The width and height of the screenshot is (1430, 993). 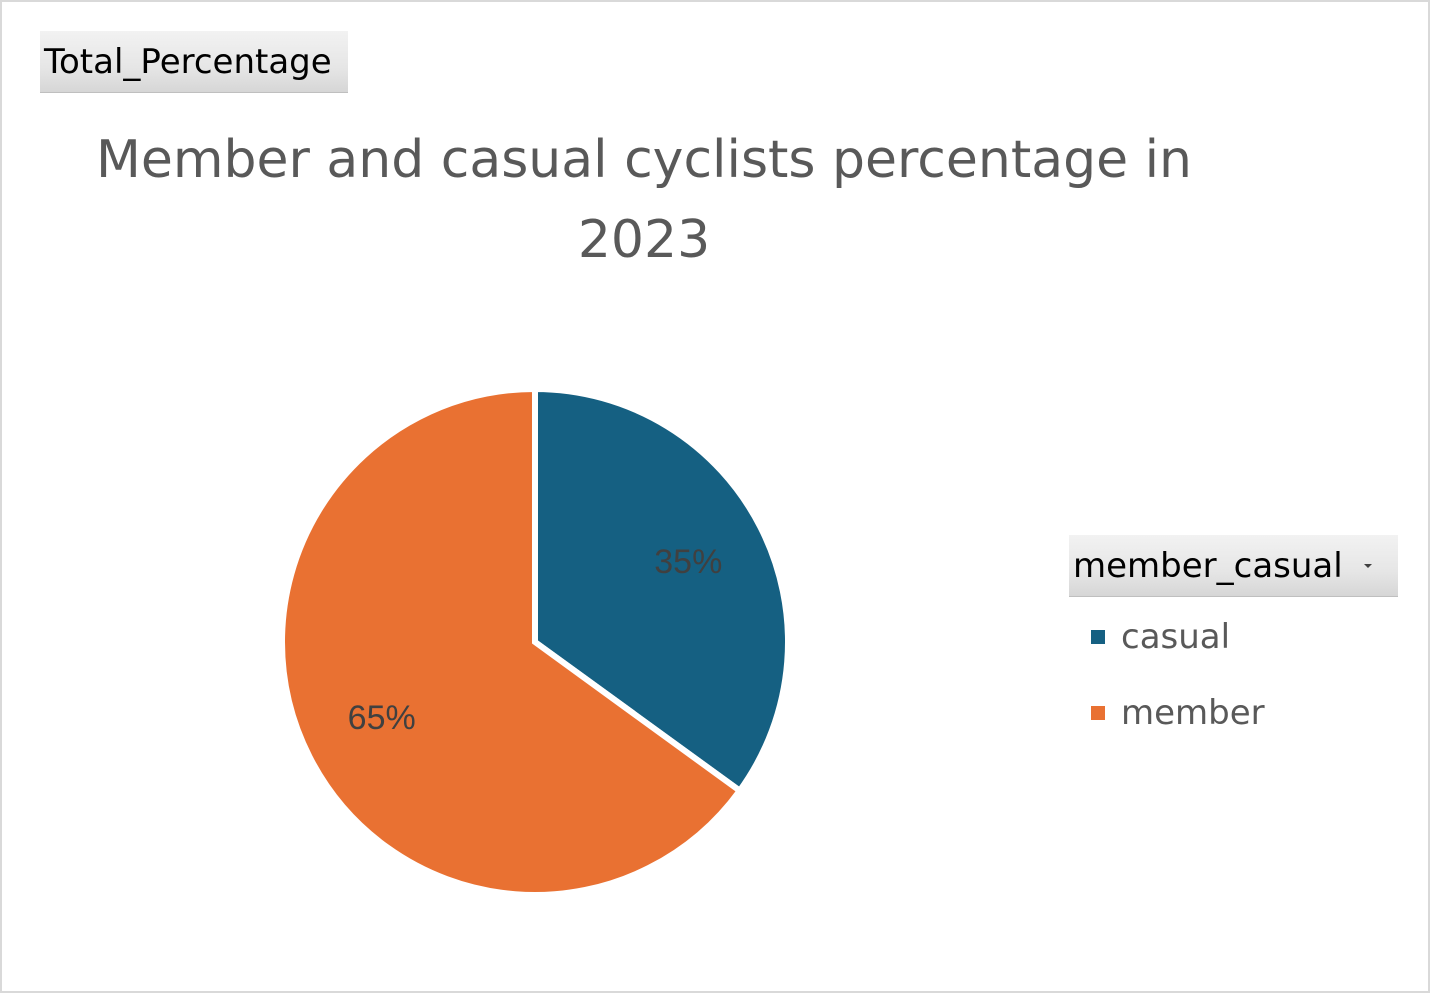 I want to click on legend-label-member: member, so click(x=1193, y=713).